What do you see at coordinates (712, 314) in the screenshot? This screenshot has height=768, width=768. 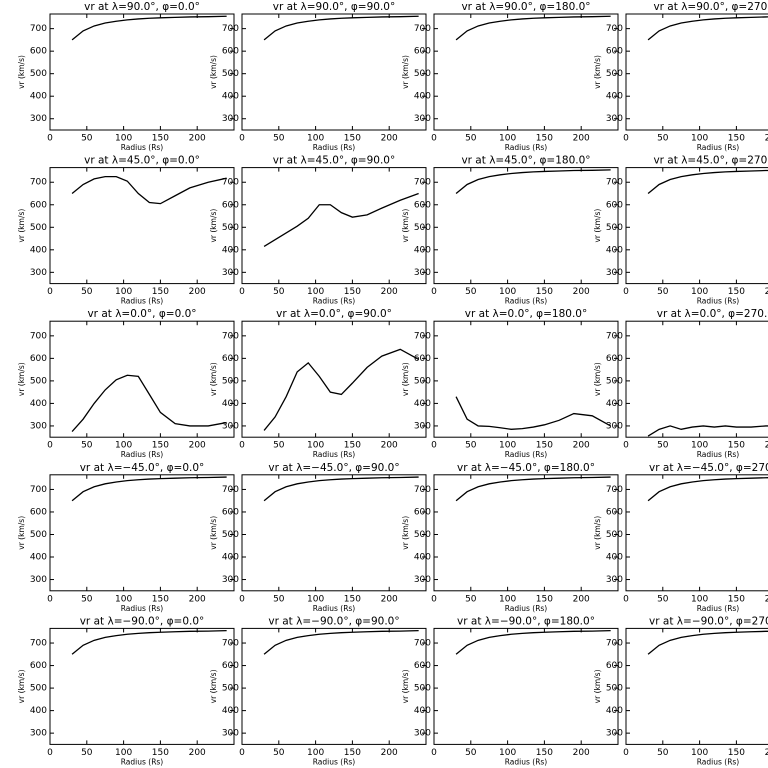 I see `chart-title: vr at λ=0.0°, φ=270.0°` at bounding box center [712, 314].